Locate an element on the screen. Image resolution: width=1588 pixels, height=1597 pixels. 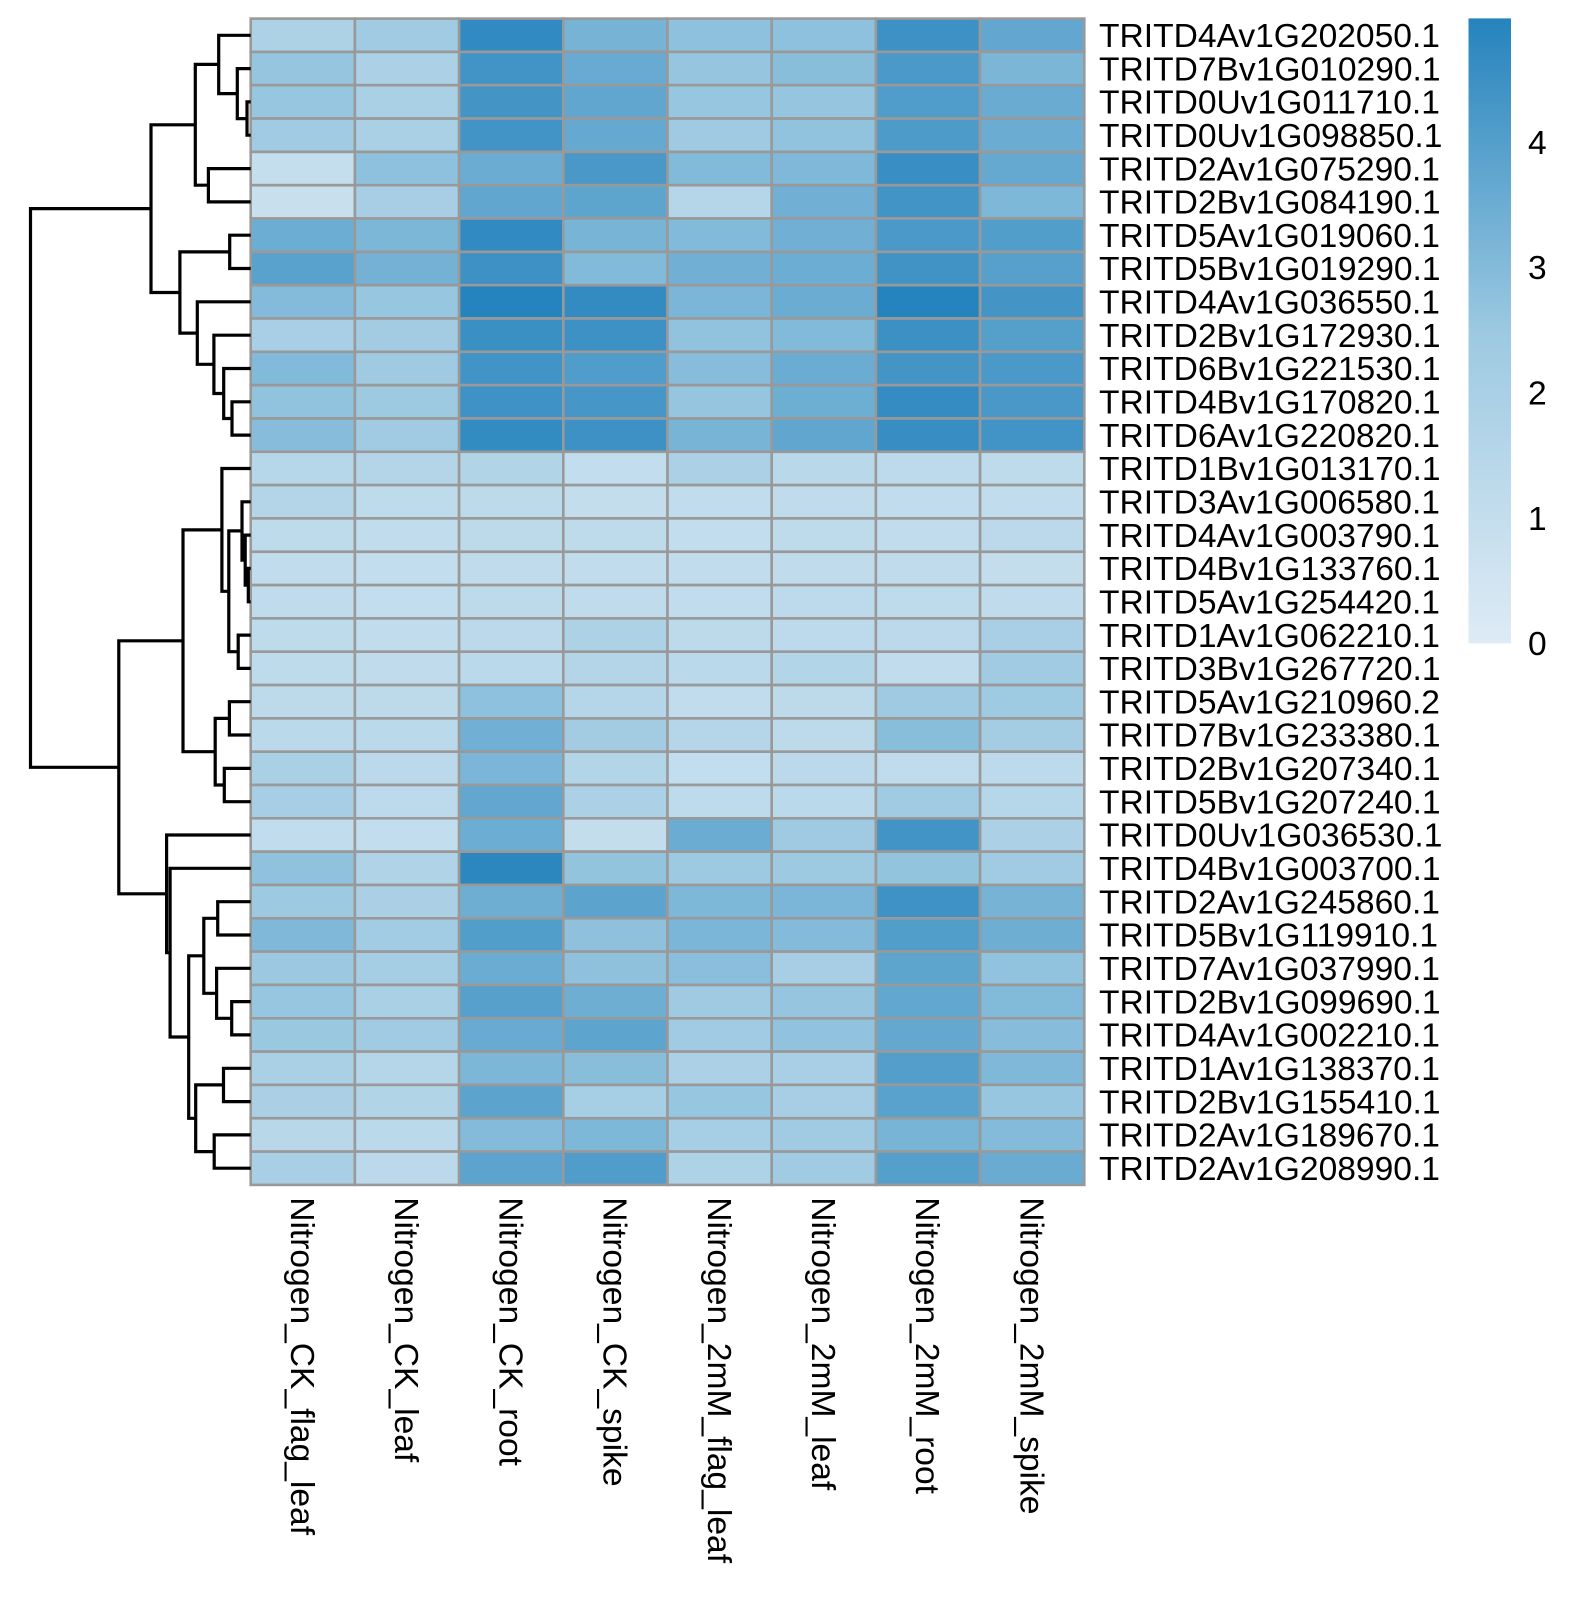
svg-text: TRITD7Bv1G233380.1 is located at coordinates (1270, 736).